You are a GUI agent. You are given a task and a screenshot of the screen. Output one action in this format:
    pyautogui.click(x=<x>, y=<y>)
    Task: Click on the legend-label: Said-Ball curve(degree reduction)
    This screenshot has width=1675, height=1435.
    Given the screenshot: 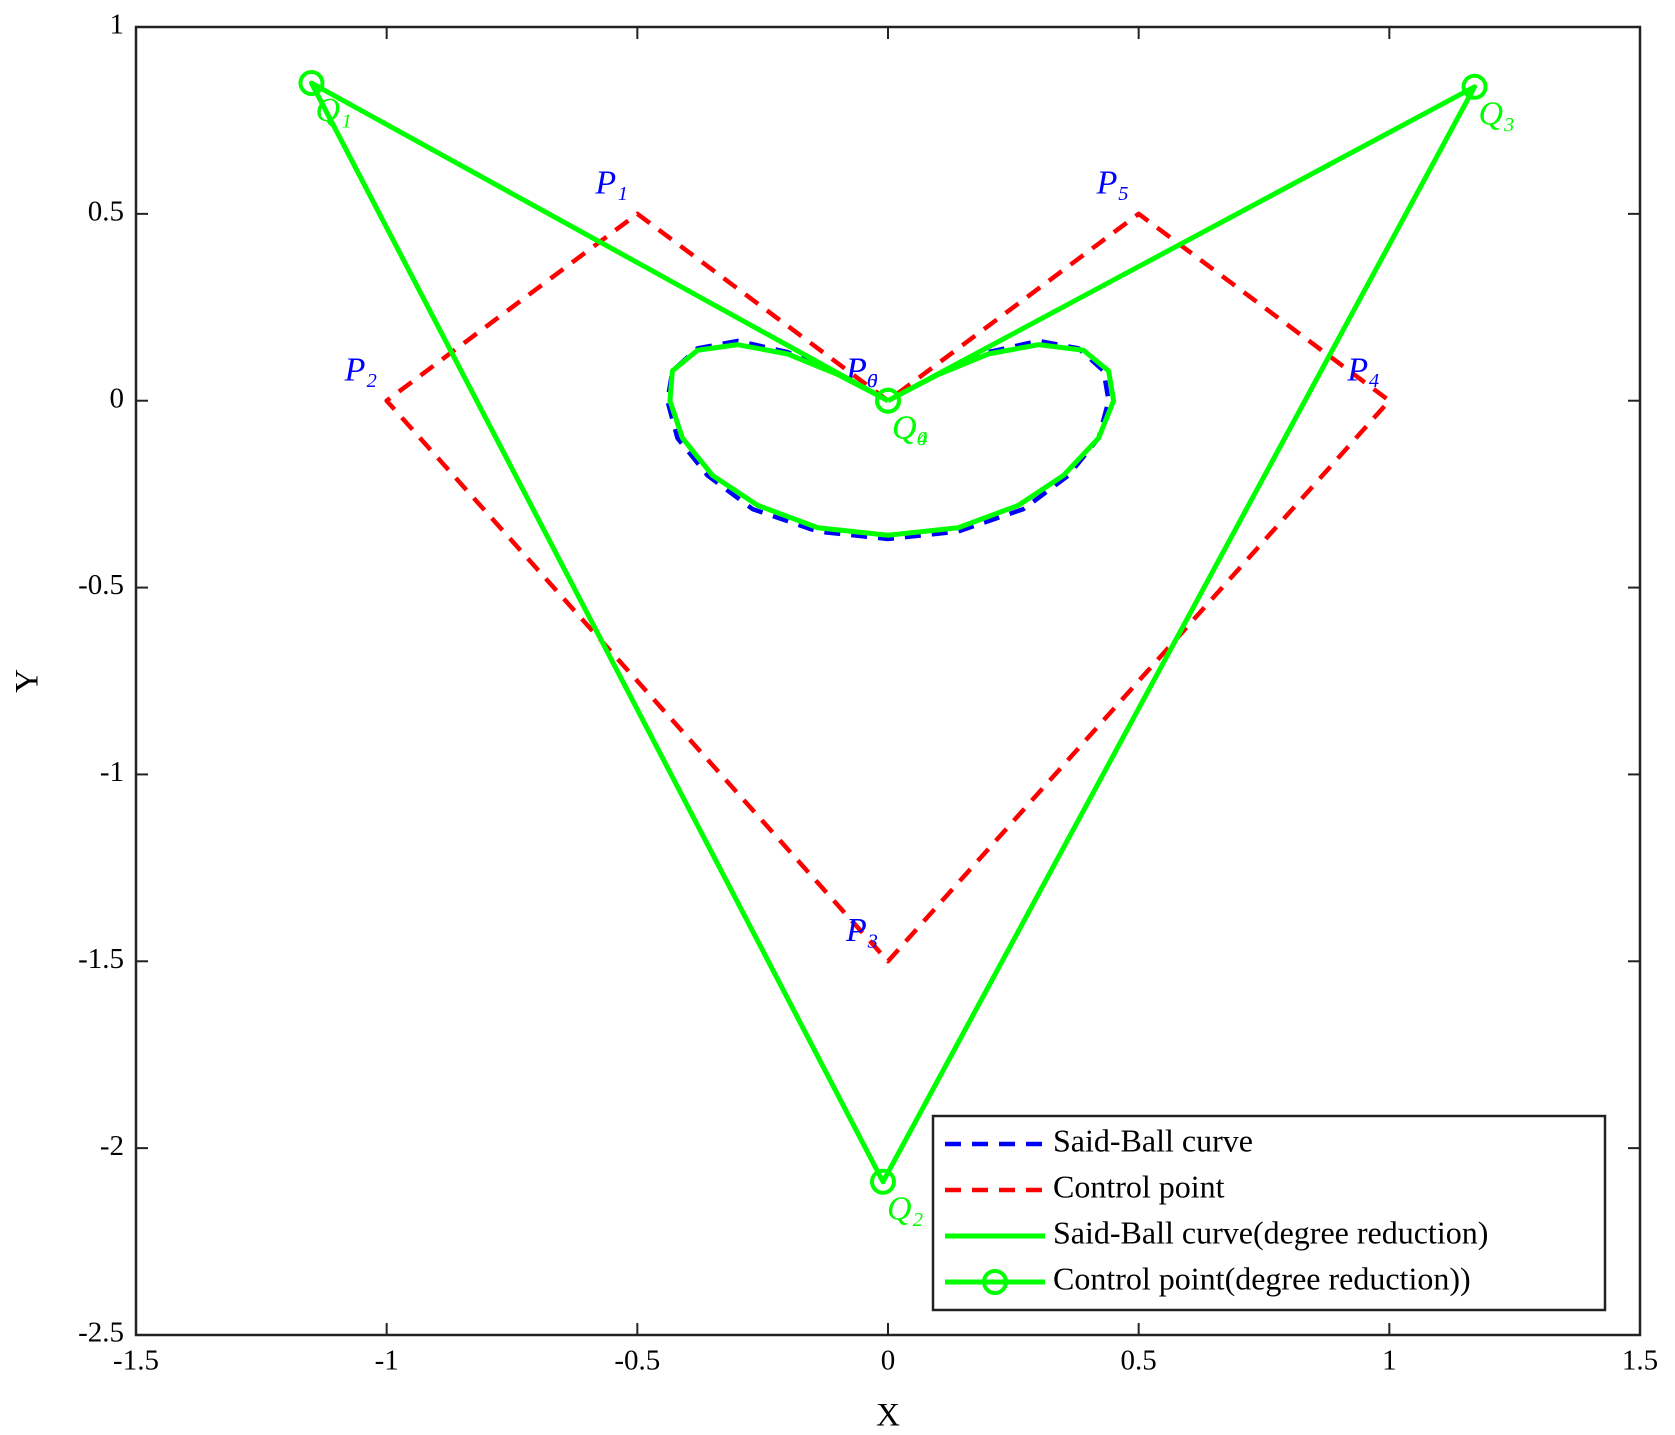 What is the action you would take?
    pyautogui.click(x=1270, y=1232)
    